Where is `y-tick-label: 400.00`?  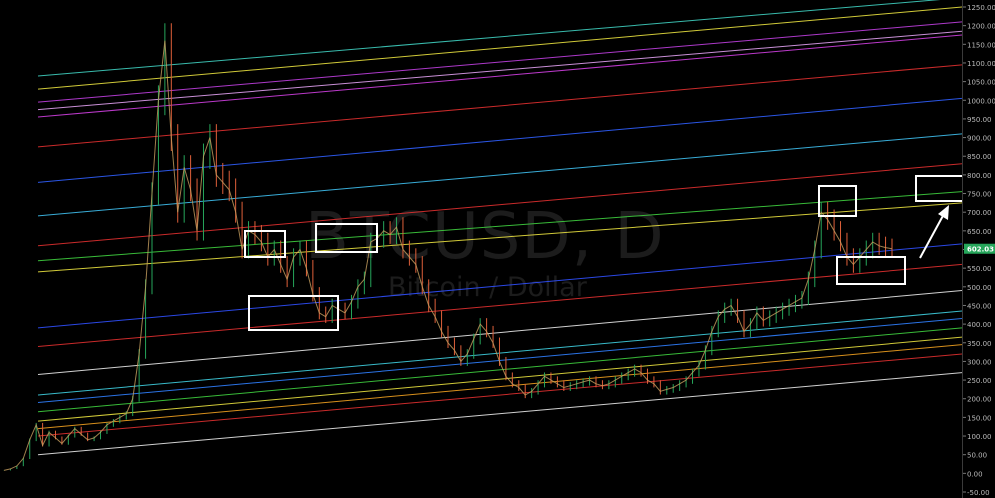 y-tick-label: 400.00 is located at coordinates (979, 325).